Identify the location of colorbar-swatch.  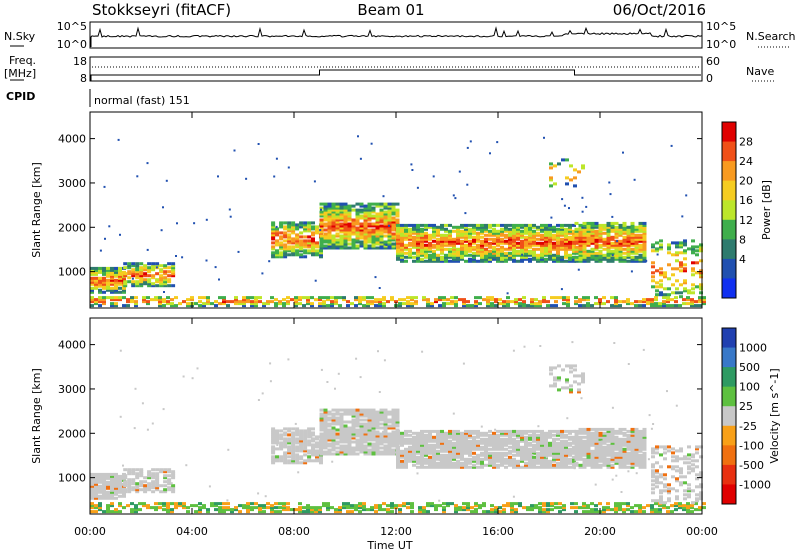
(729, 132).